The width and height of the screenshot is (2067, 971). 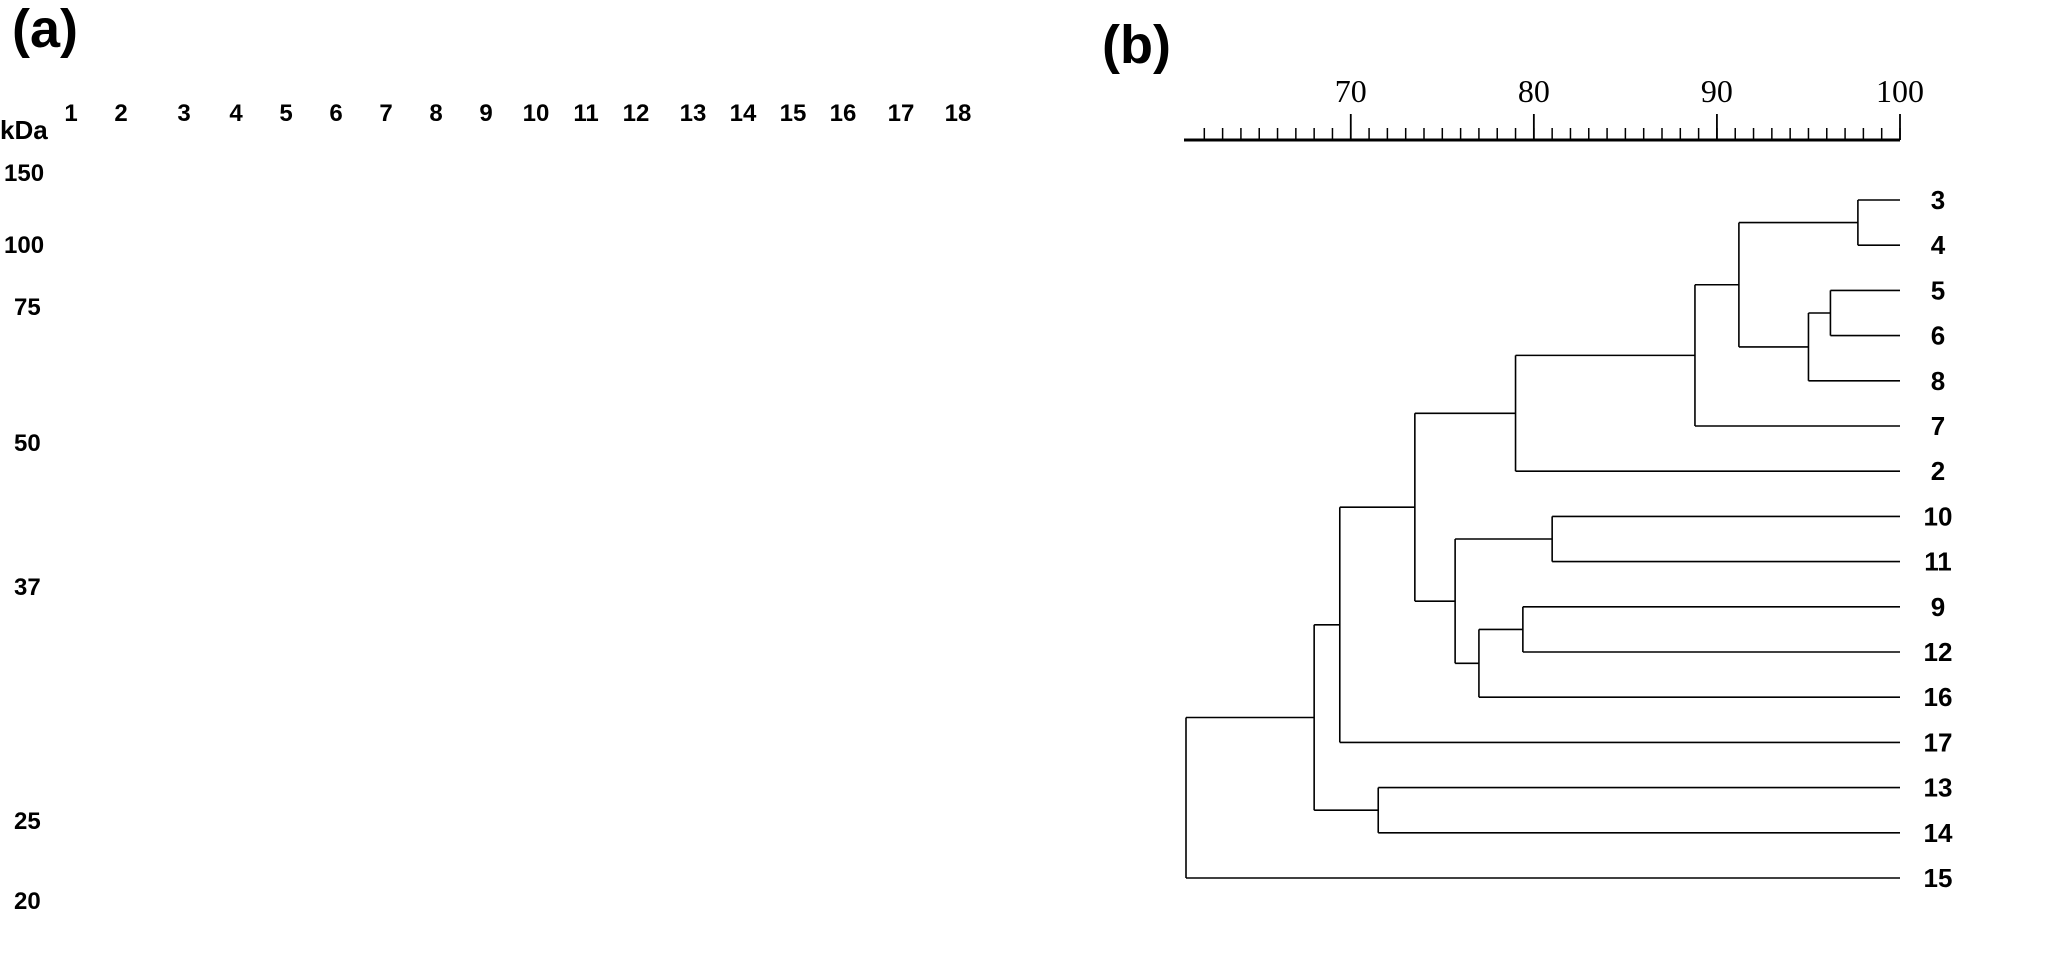 What do you see at coordinates (1938, 607) in the screenshot?
I see `leaf-label: 9` at bounding box center [1938, 607].